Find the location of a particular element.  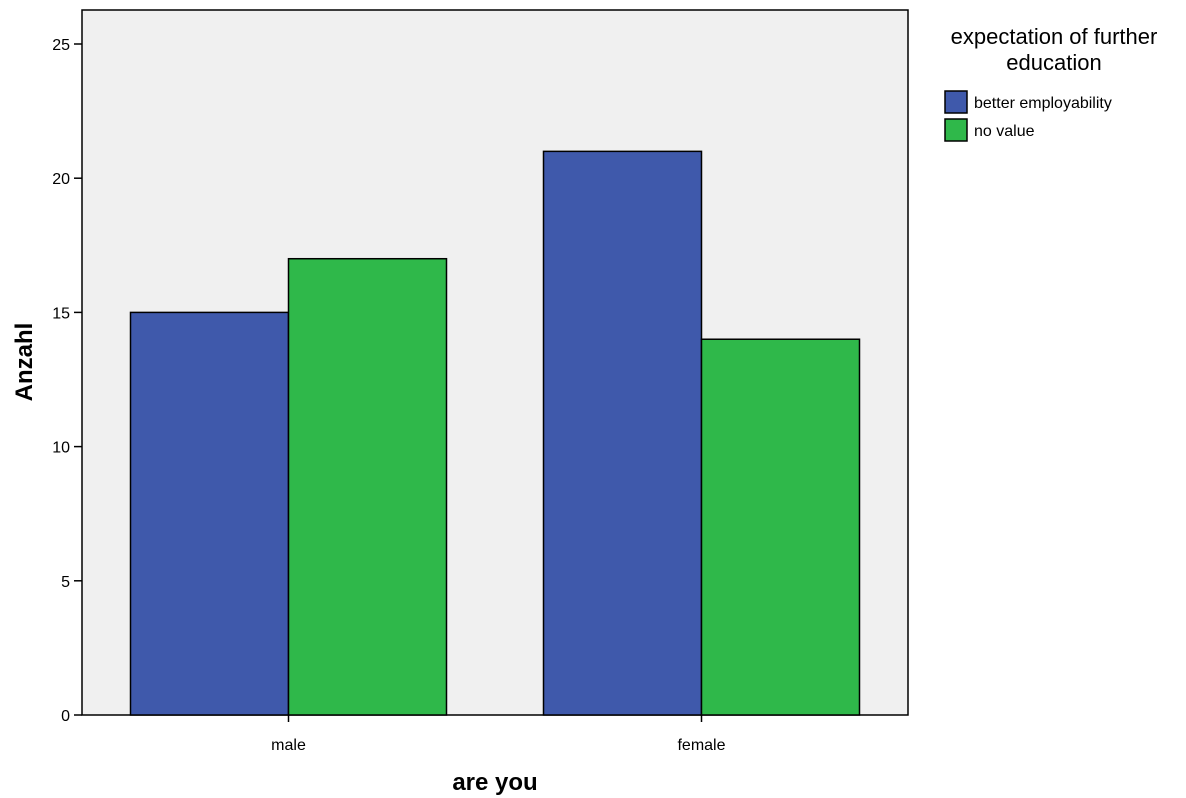

legend-title-line-1: expectation of further is located at coordinates (1054, 36).